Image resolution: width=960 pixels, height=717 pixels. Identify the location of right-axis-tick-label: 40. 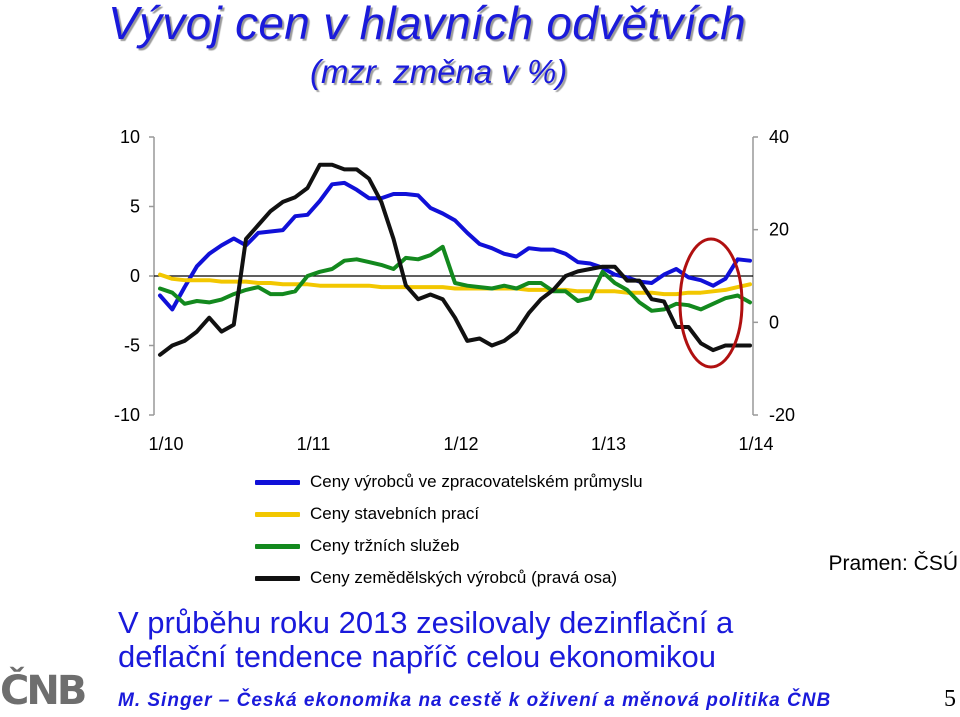
(779, 137).